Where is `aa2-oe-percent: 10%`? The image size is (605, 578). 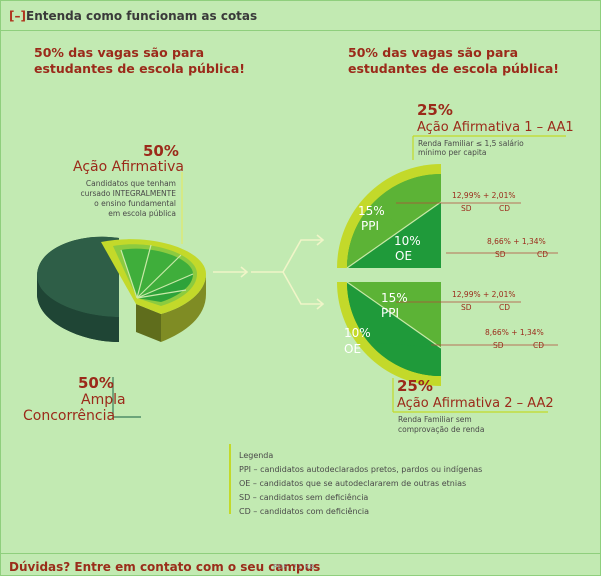
aa2-oe-percent: 10% is located at coordinates (357, 333).